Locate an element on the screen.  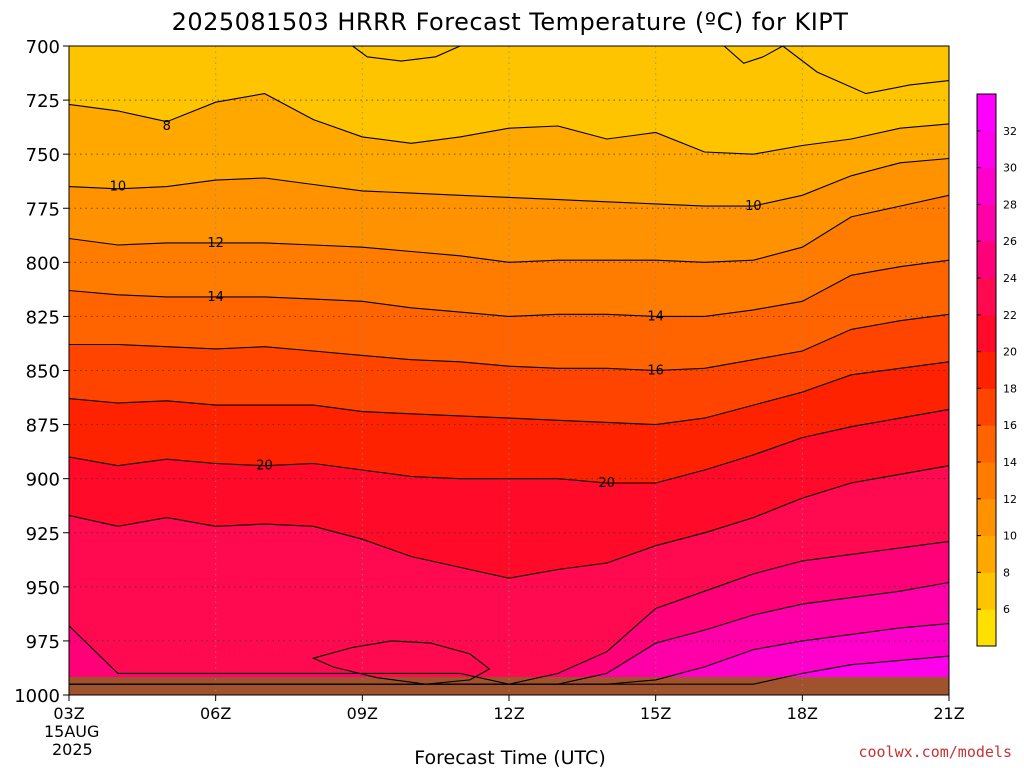
credit-text: coolwx.com/models is located at coordinates (935, 752).